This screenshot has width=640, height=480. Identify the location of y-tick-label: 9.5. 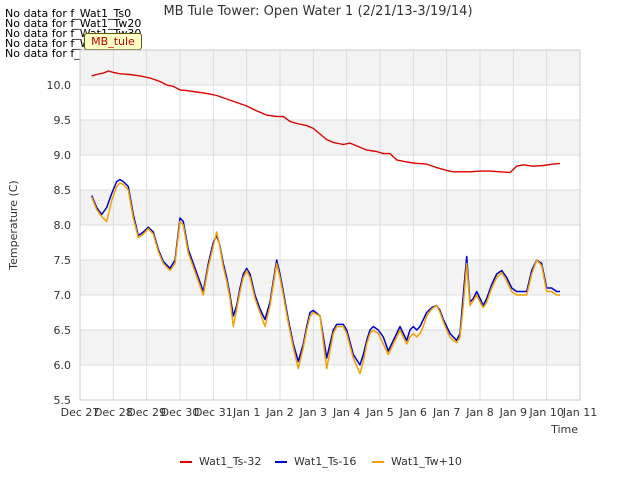
(63, 120).